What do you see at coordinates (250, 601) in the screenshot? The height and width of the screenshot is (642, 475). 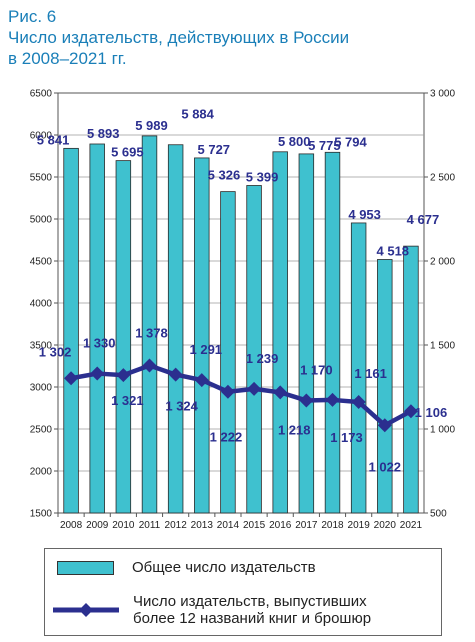 I see `legend-line-label-1: Число издательств, выпустивших` at bounding box center [250, 601].